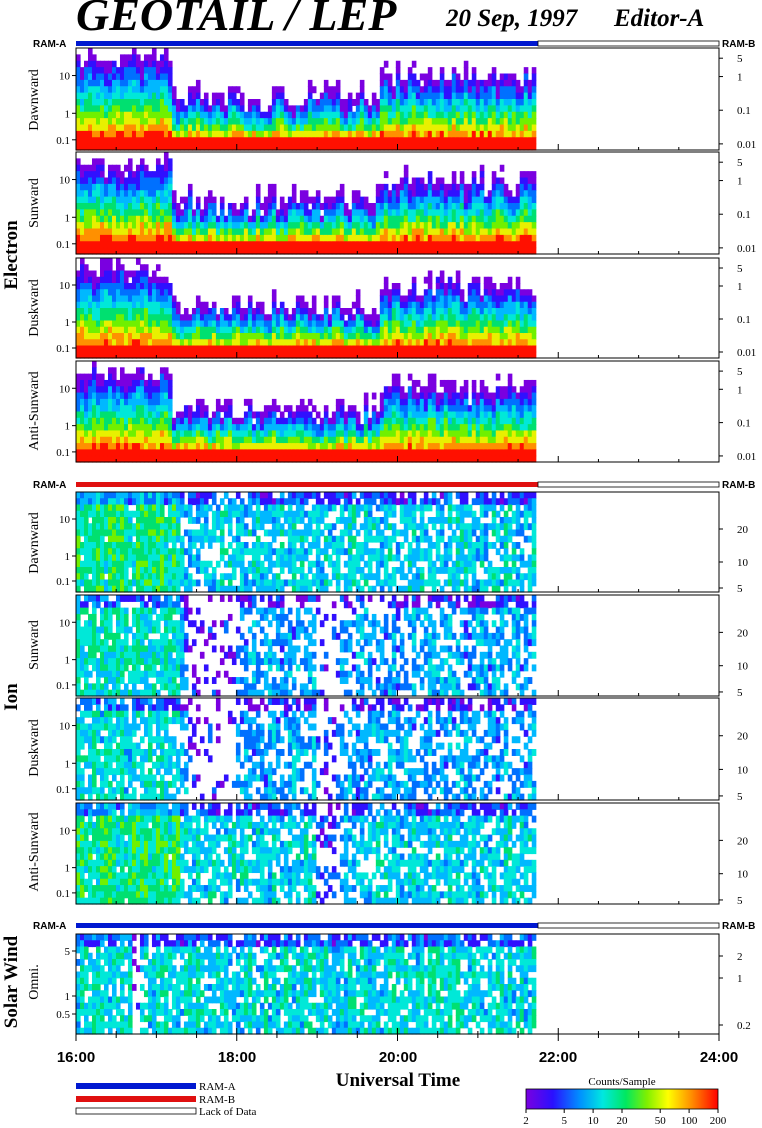 The height and width of the screenshot is (1128, 762). I want to click on y-right-tick-label: 0.01, so click(746, 145).